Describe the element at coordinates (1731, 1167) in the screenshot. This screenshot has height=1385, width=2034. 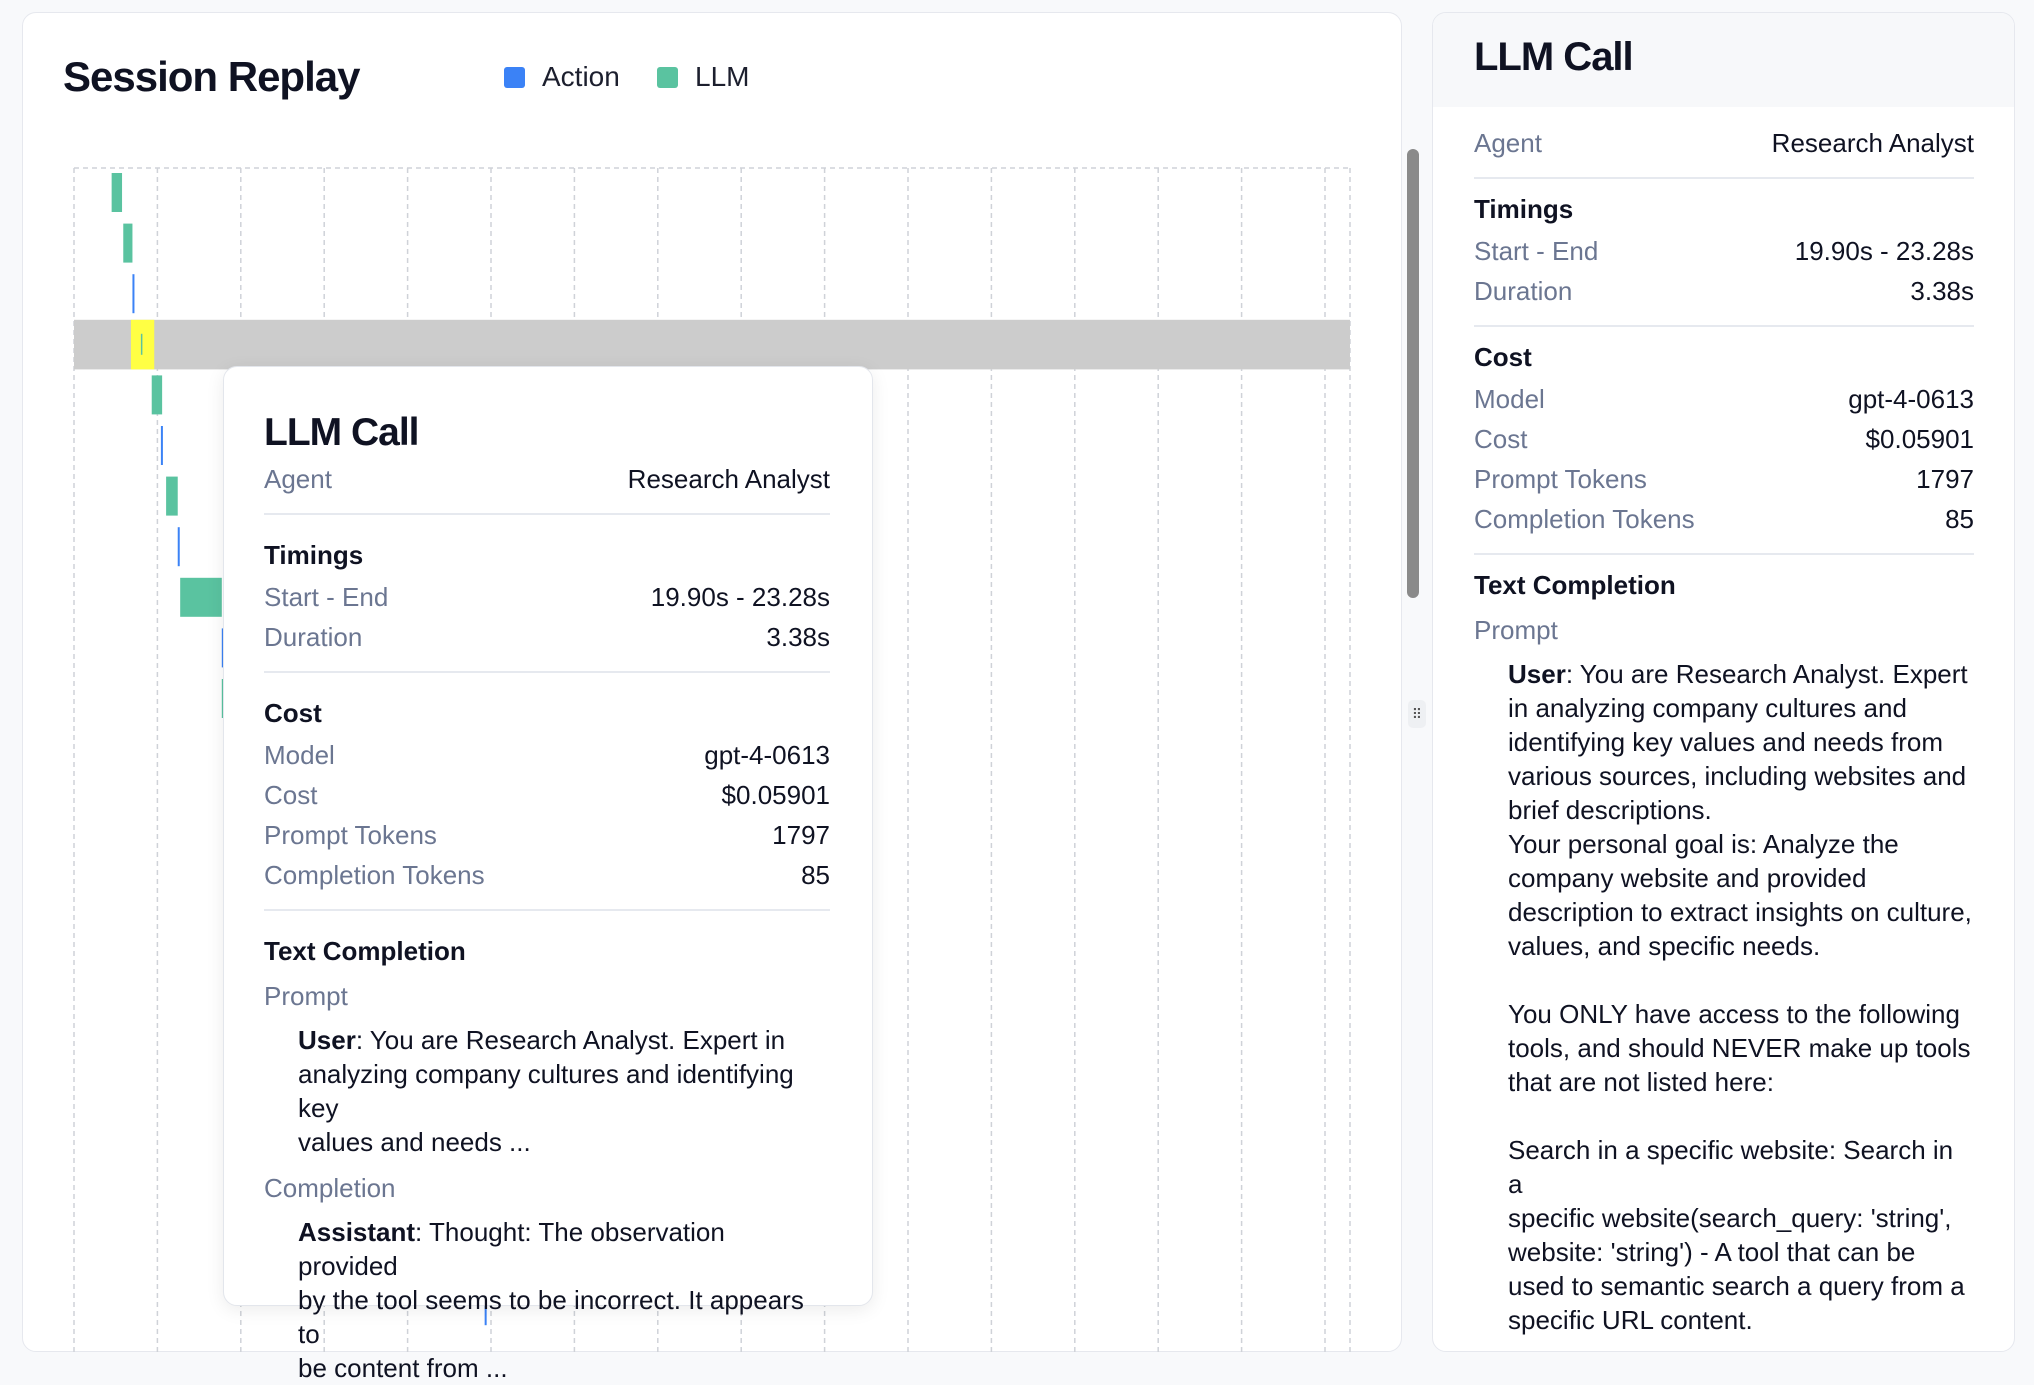
I see `text-line: Search in a specific website` at that location.